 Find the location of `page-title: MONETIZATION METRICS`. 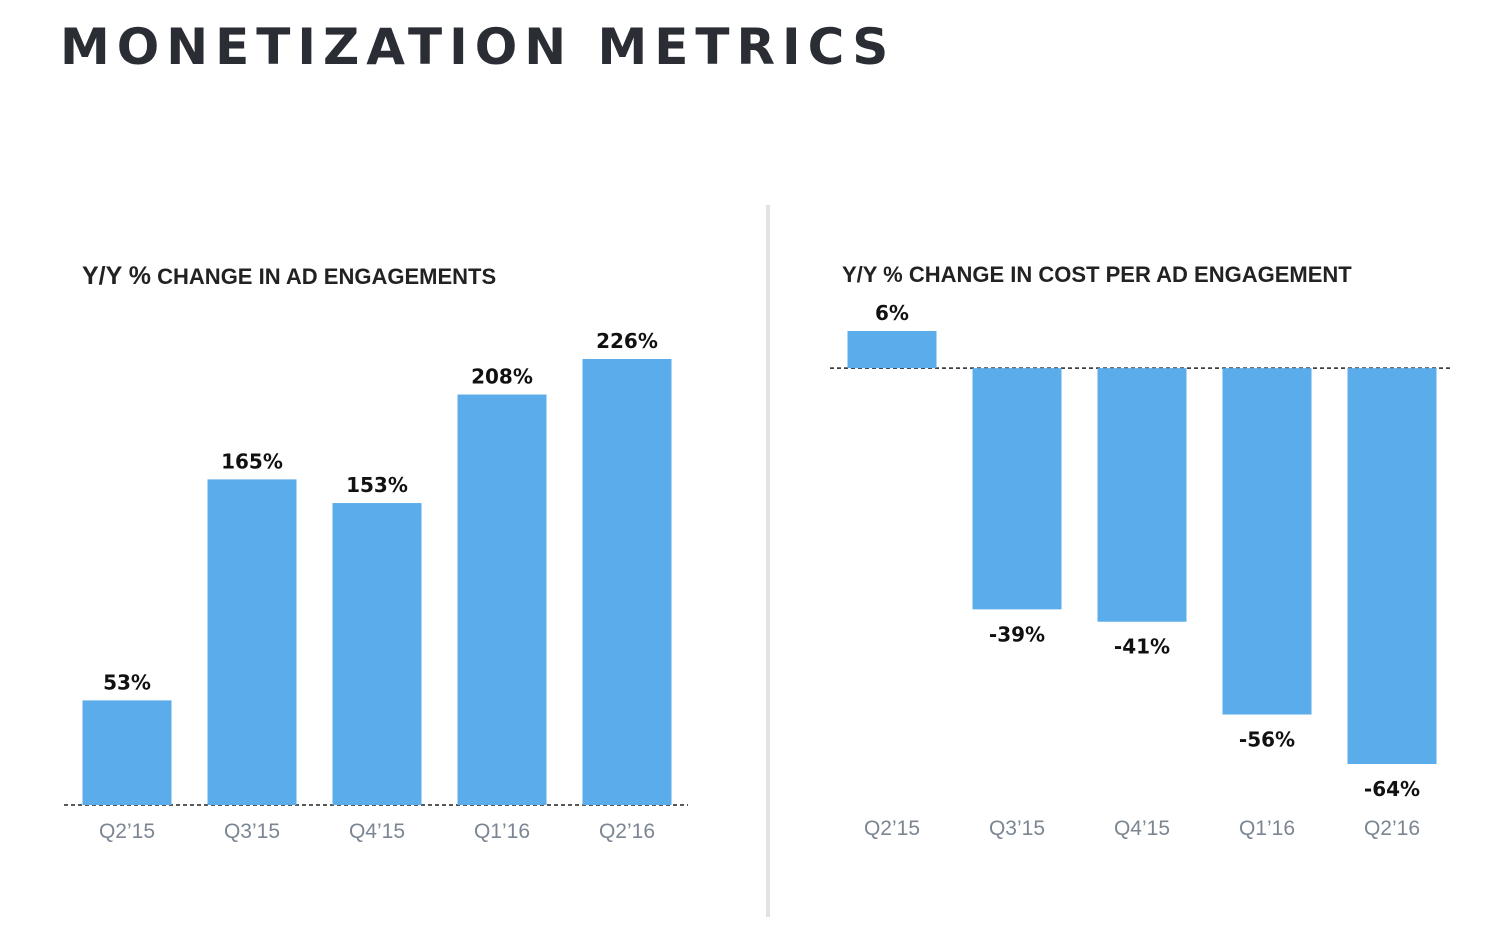

page-title: MONETIZATION METRICS is located at coordinates (478, 47).